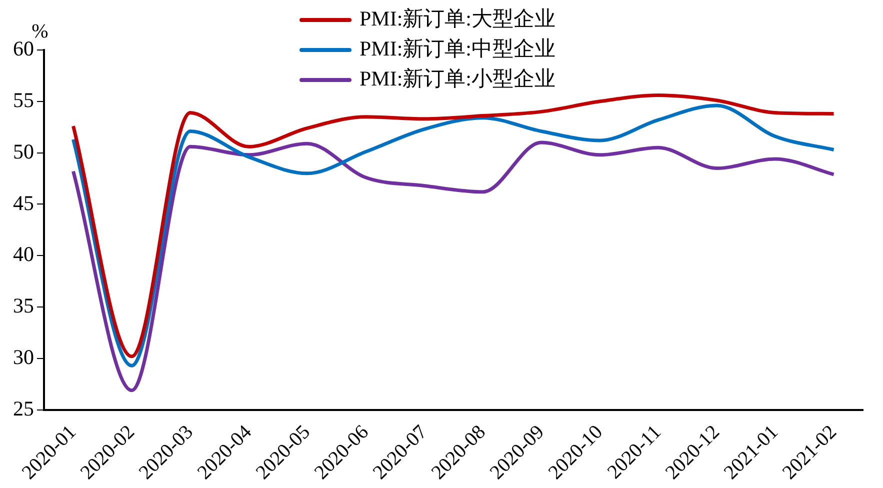 This screenshot has width=883, height=488. What do you see at coordinates (457, 18) in the screenshot?
I see `legend-label: PMI:新订单:大型企业` at bounding box center [457, 18].